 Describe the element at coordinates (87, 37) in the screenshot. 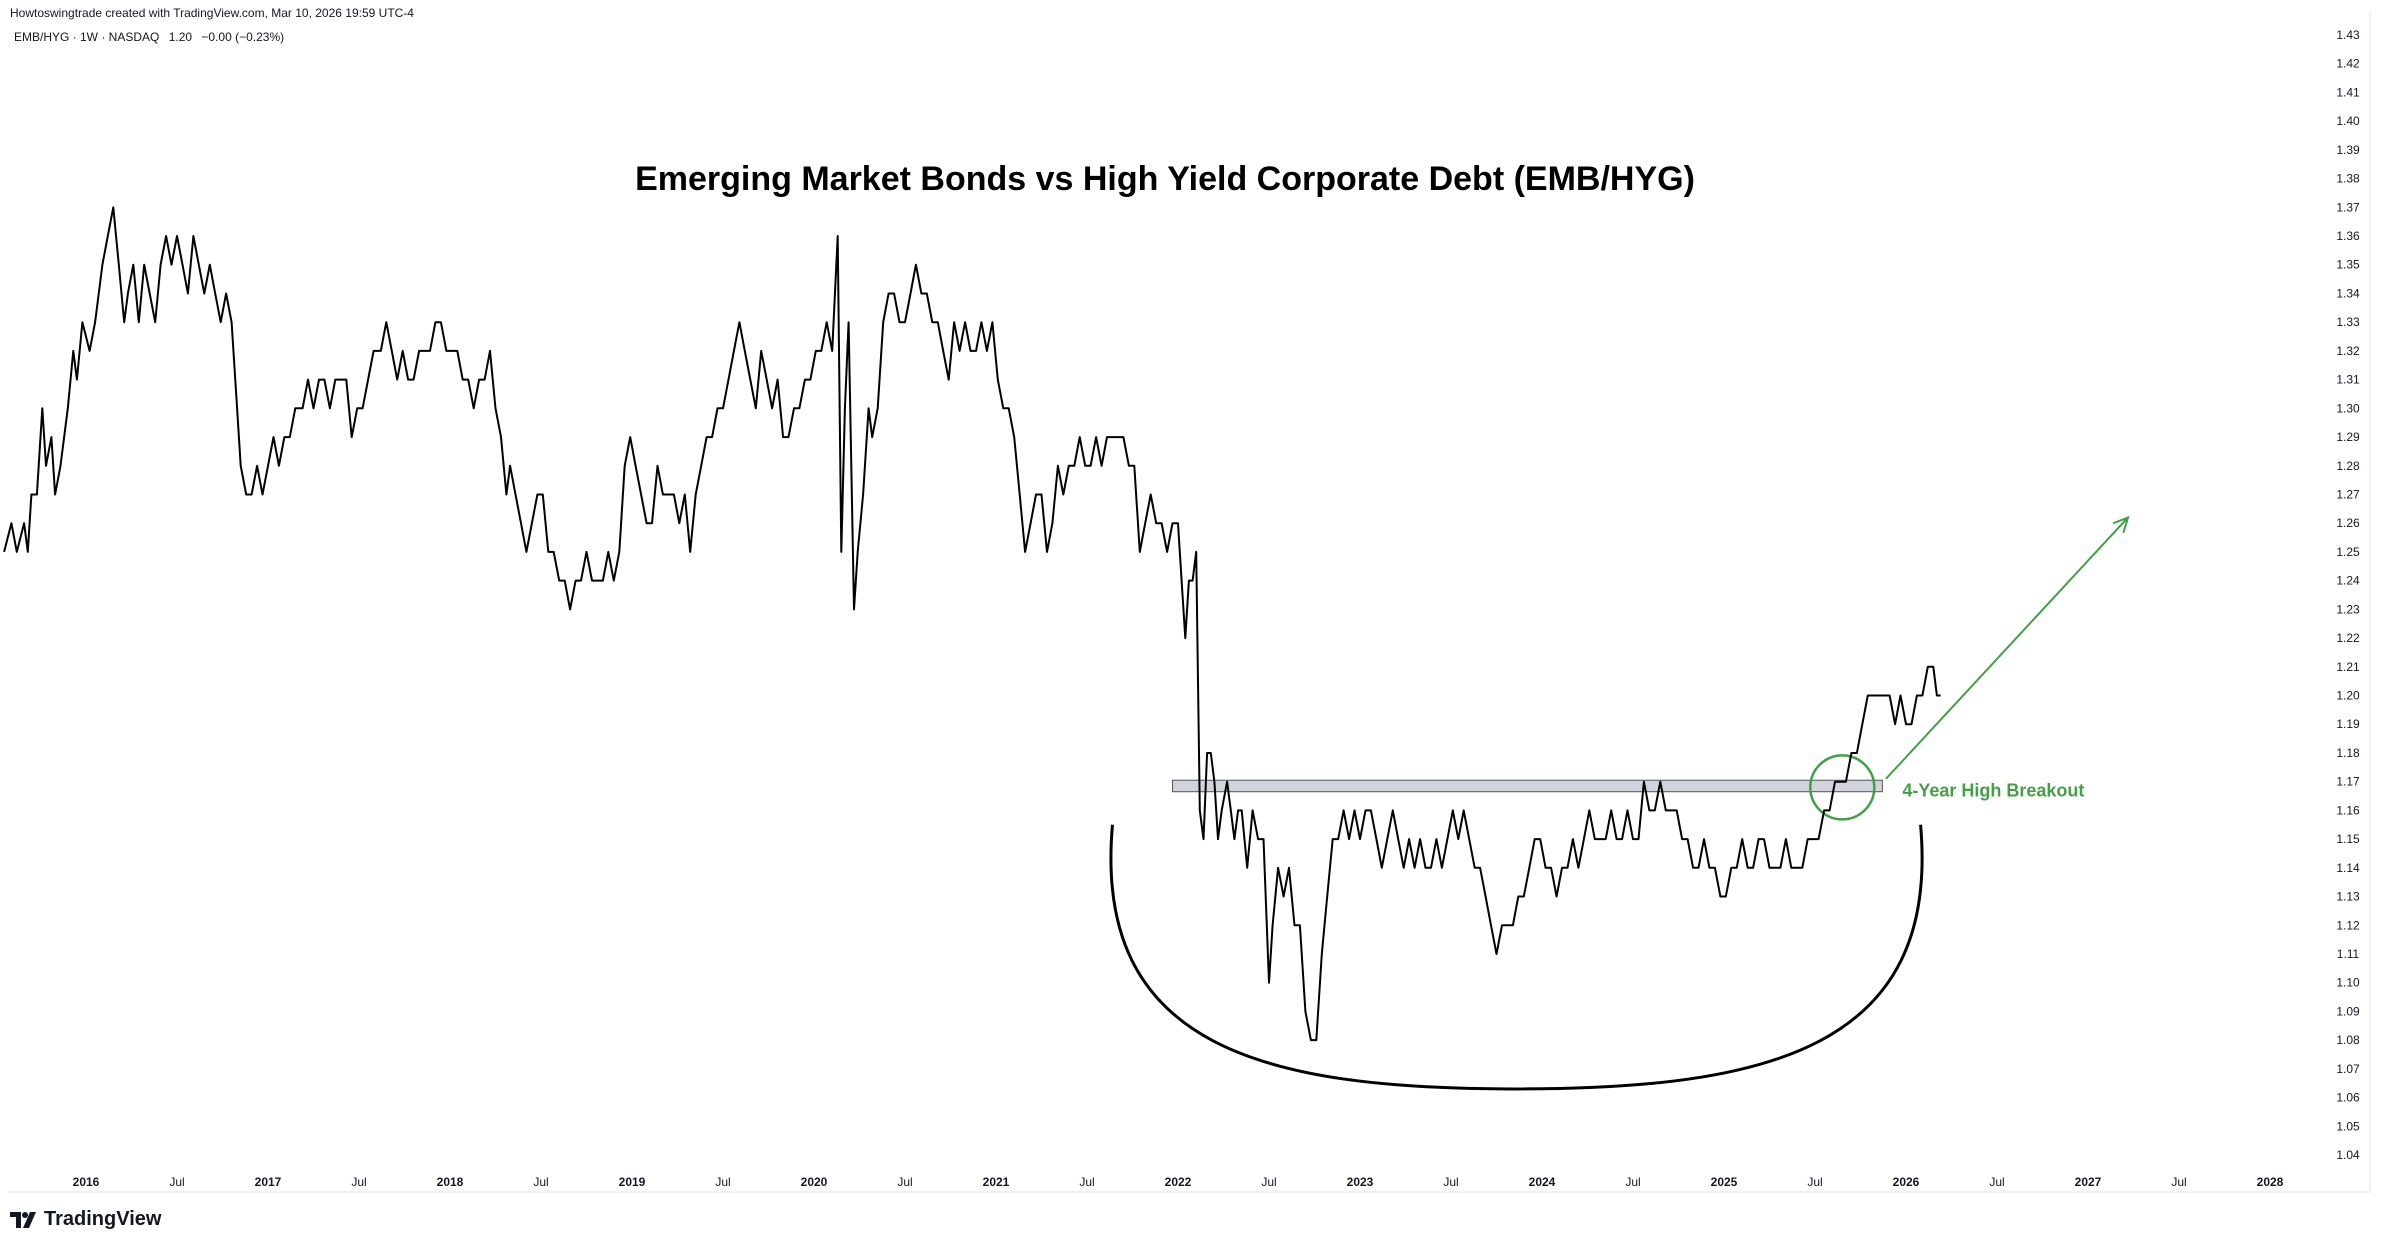

I see `symbol-name: EMB/HYG · 1W · NASDAQ` at that location.